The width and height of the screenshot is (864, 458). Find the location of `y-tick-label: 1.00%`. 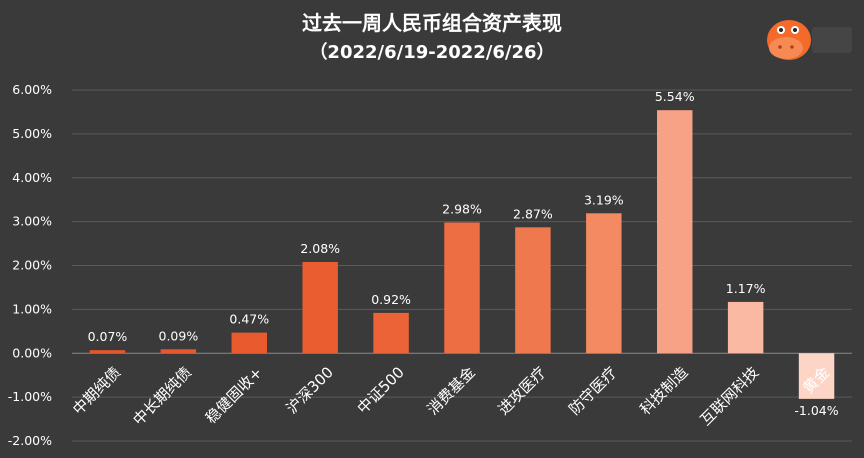

y-tick-label: 1.00% is located at coordinates (32, 308).